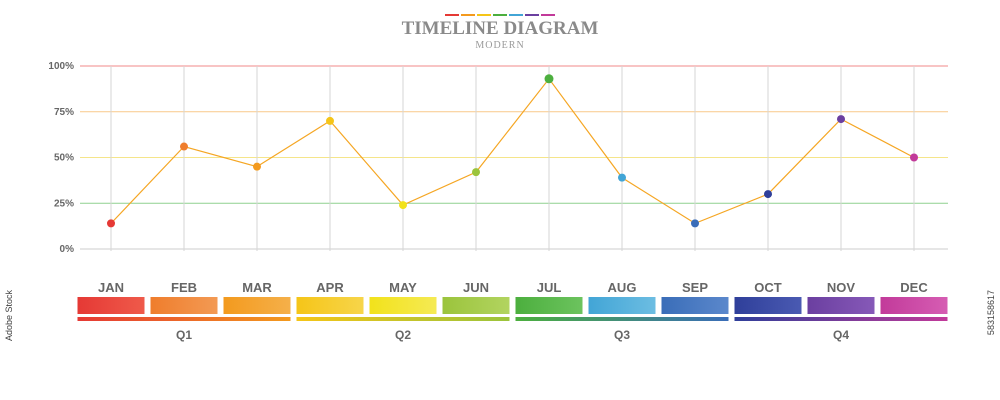 The image size is (1000, 400). What do you see at coordinates (184, 335) in the screenshot?
I see `quarter-label-q1: Q1` at bounding box center [184, 335].